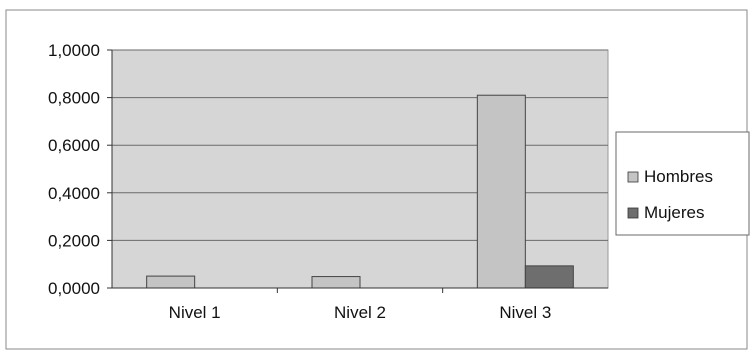 This screenshot has height=362, width=755. What do you see at coordinates (74, 193) in the screenshot?
I see `y-tick-label: 0,4000` at bounding box center [74, 193].